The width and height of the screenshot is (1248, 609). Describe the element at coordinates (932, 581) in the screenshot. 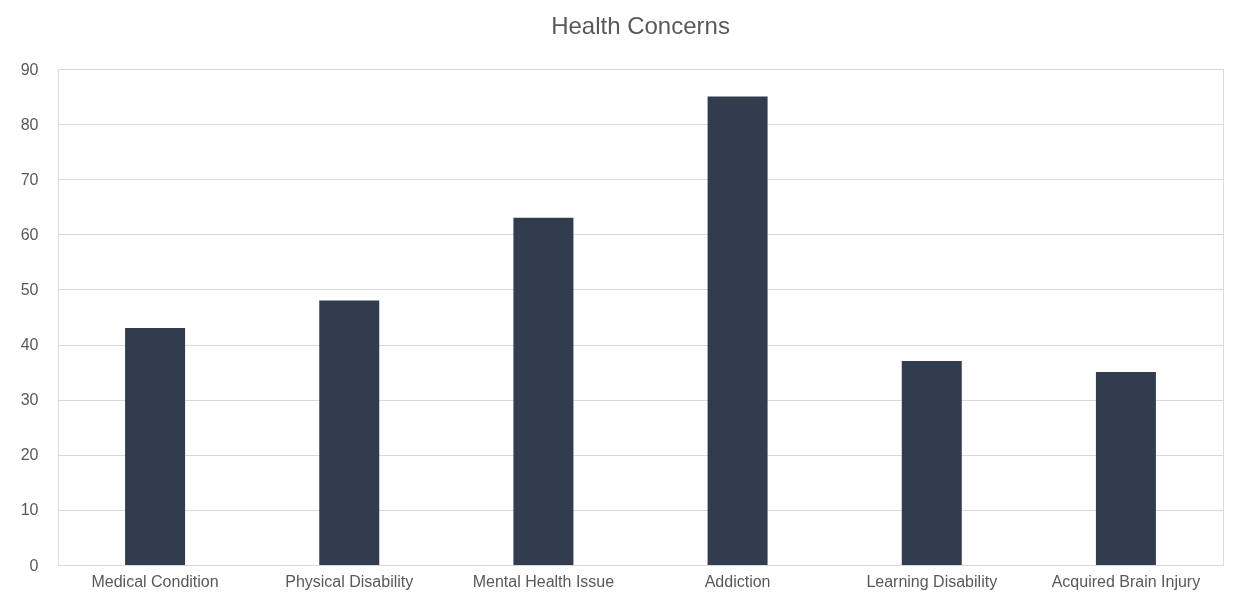

I see `x-tick-label: Learning Disability` at that location.